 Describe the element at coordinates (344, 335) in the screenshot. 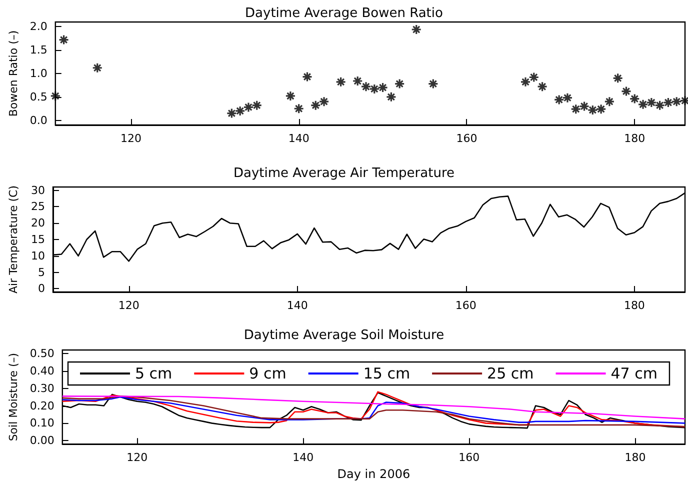

I see `chart-title: Daytime Average Soil Moisture` at that location.